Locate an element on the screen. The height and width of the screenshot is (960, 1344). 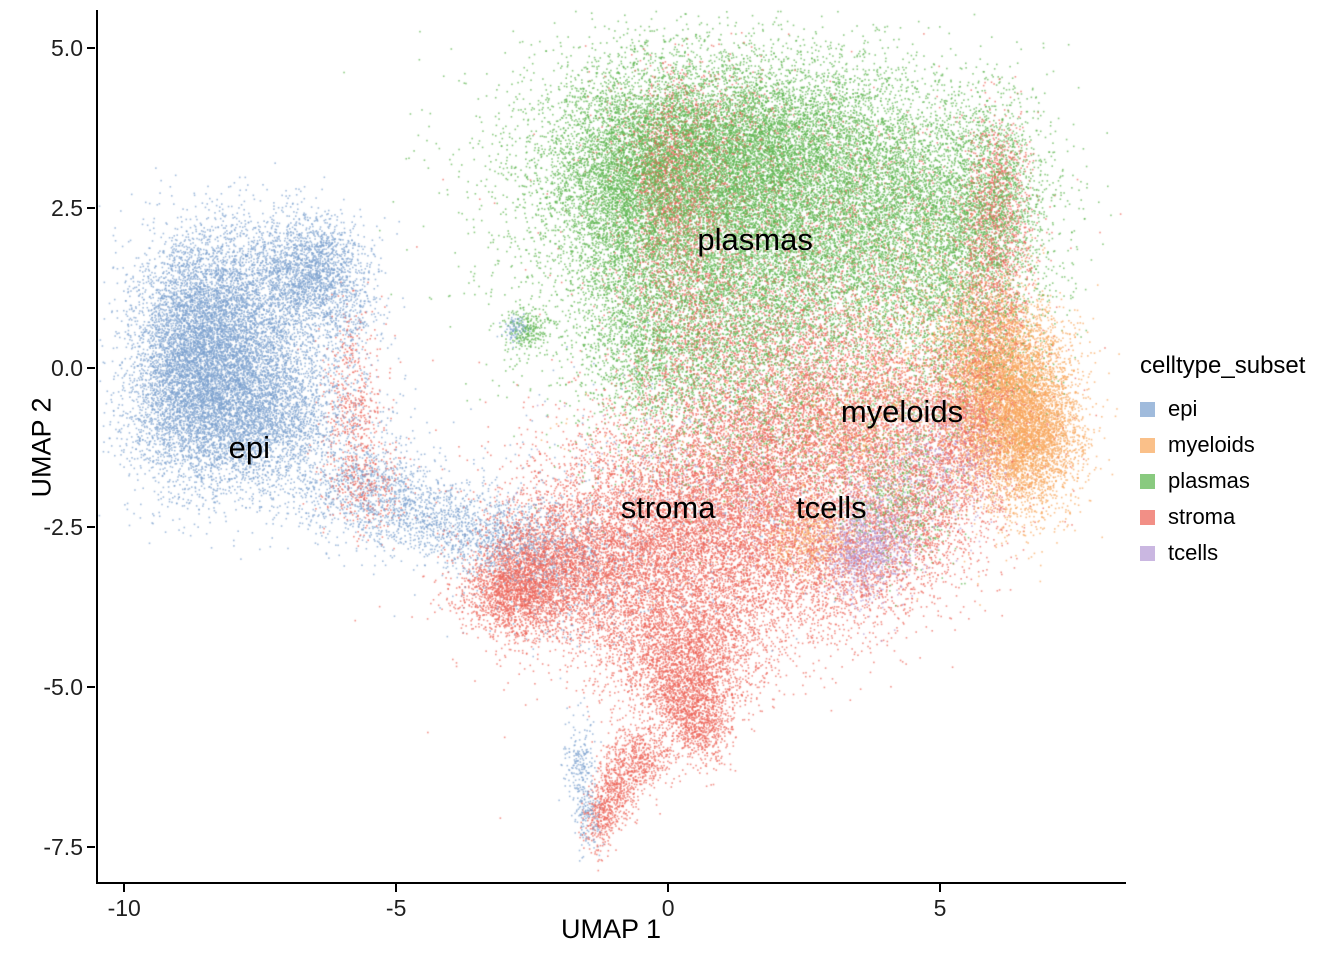
legend-title: celltype_subset is located at coordinates (1223, 365).